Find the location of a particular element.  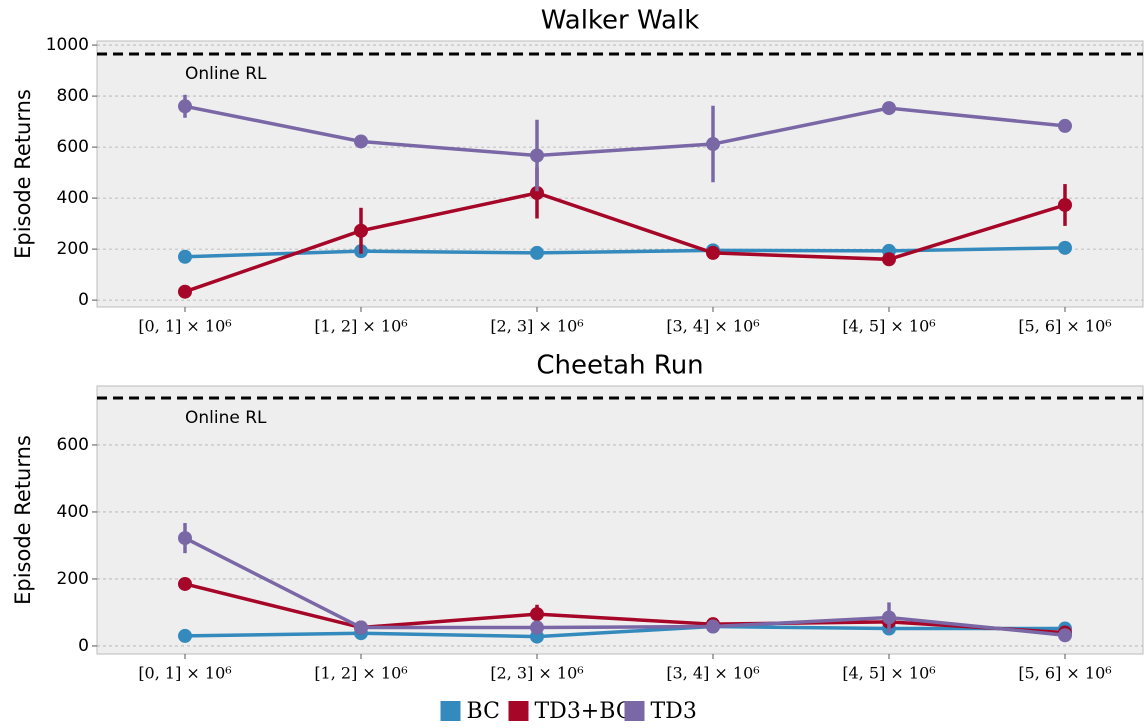

chart-title: Walker Walk is located at coordinates (620, 21).